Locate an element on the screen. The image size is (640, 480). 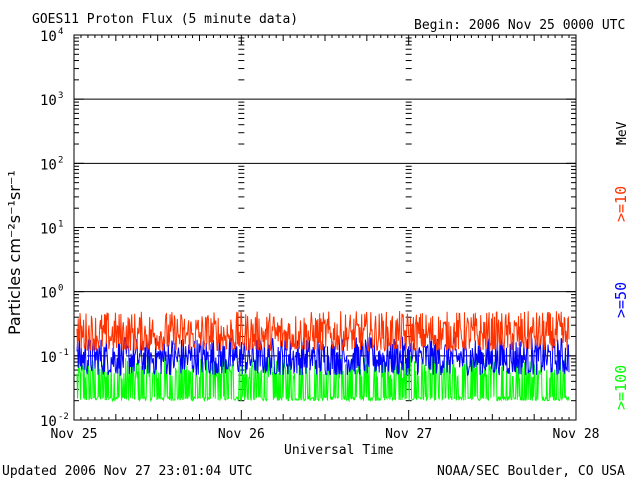
y-tick-label: 10 -1 is located at coordinates (54, 357).